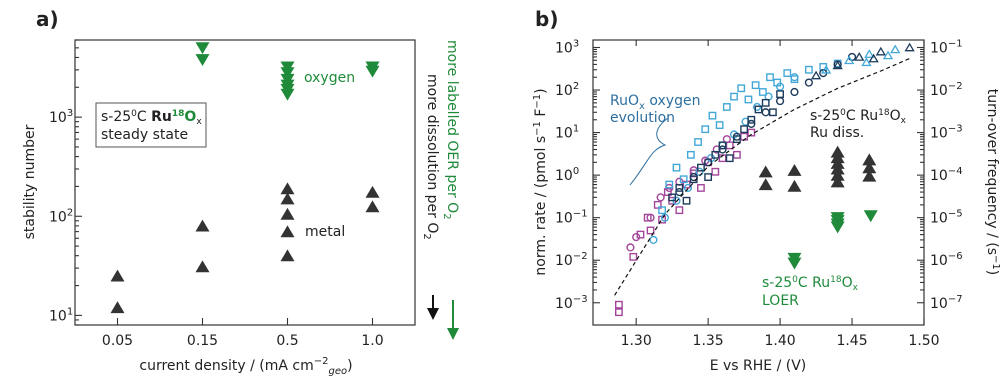  What do you see at coordinates (847, 283) in the screenshot?
I see `loer-o: O` at bounding box center [847, 283].